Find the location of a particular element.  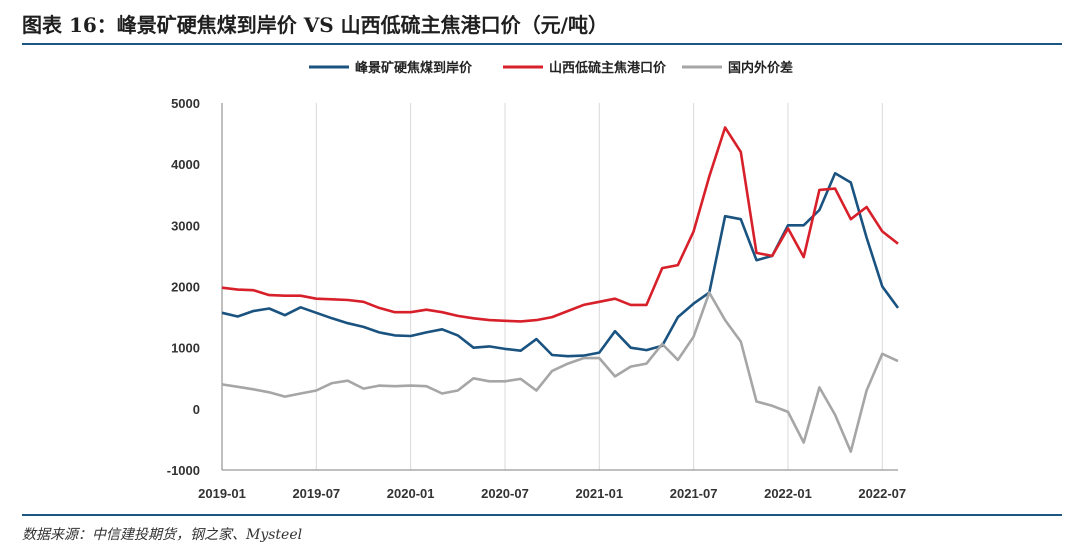

chart-title: 图表 16：峰景矿硬焦煤到岸价 VS 山西低硫主焦港口价（元/吨） is located at coordinates (315, 25).